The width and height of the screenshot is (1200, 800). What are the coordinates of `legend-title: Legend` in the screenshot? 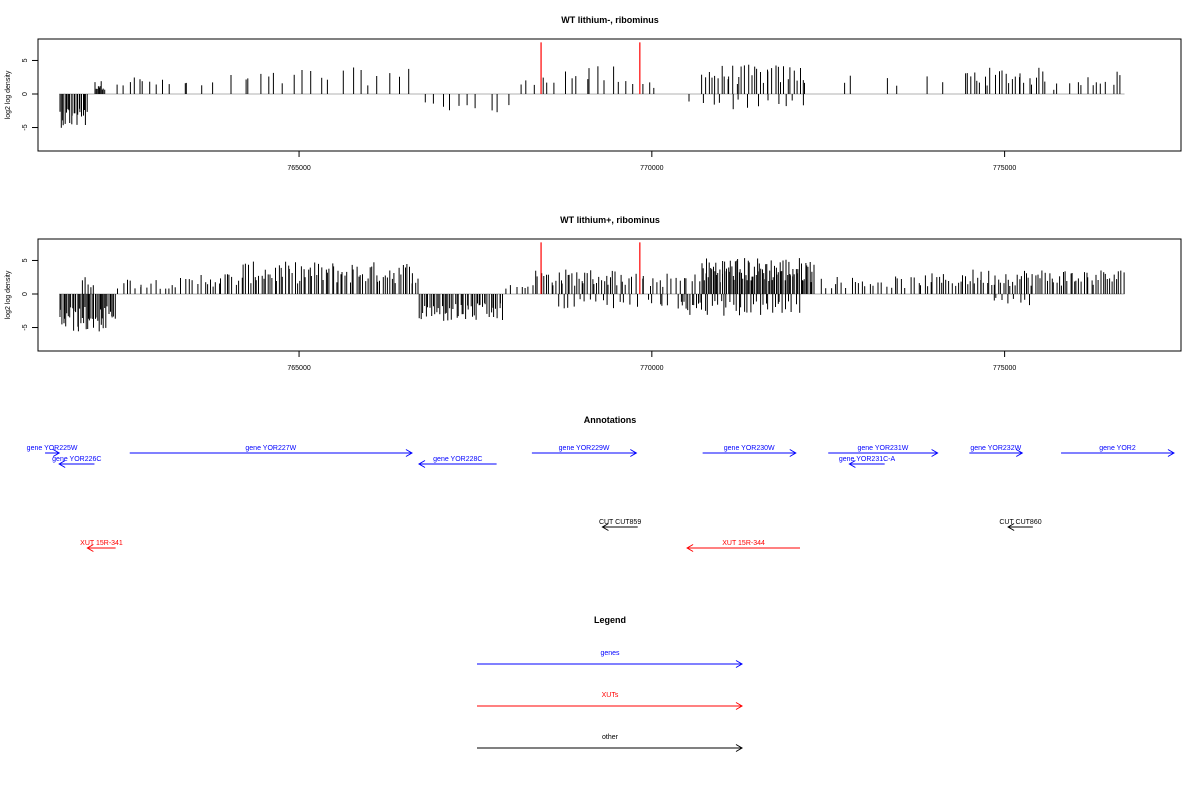 It's located at (610, 620).